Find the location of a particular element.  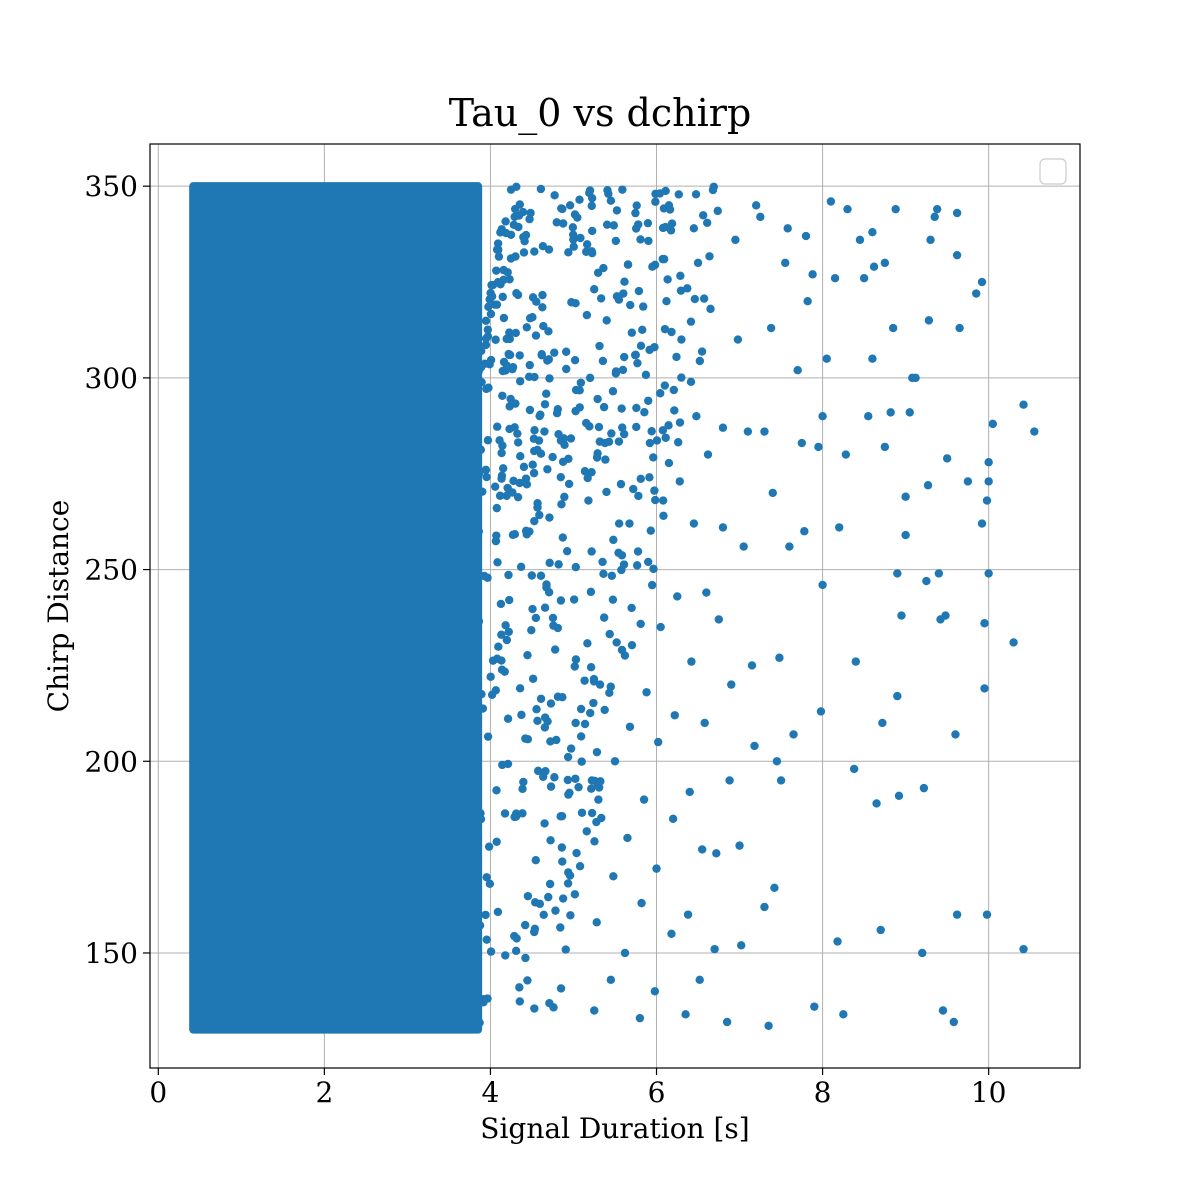

x-tick-label: 10 is located at coordinates (989, 1092).